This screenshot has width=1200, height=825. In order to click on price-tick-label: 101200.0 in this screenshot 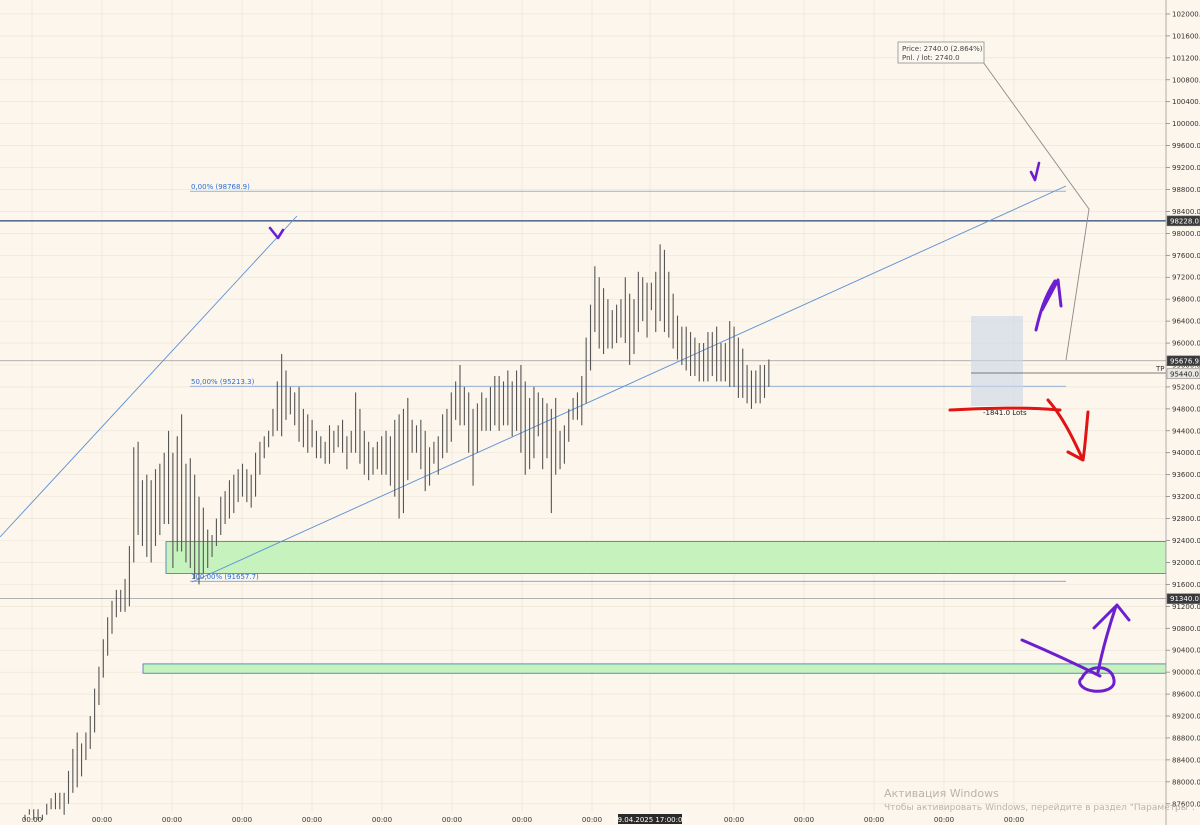, I will do `click(1186, 58)`.